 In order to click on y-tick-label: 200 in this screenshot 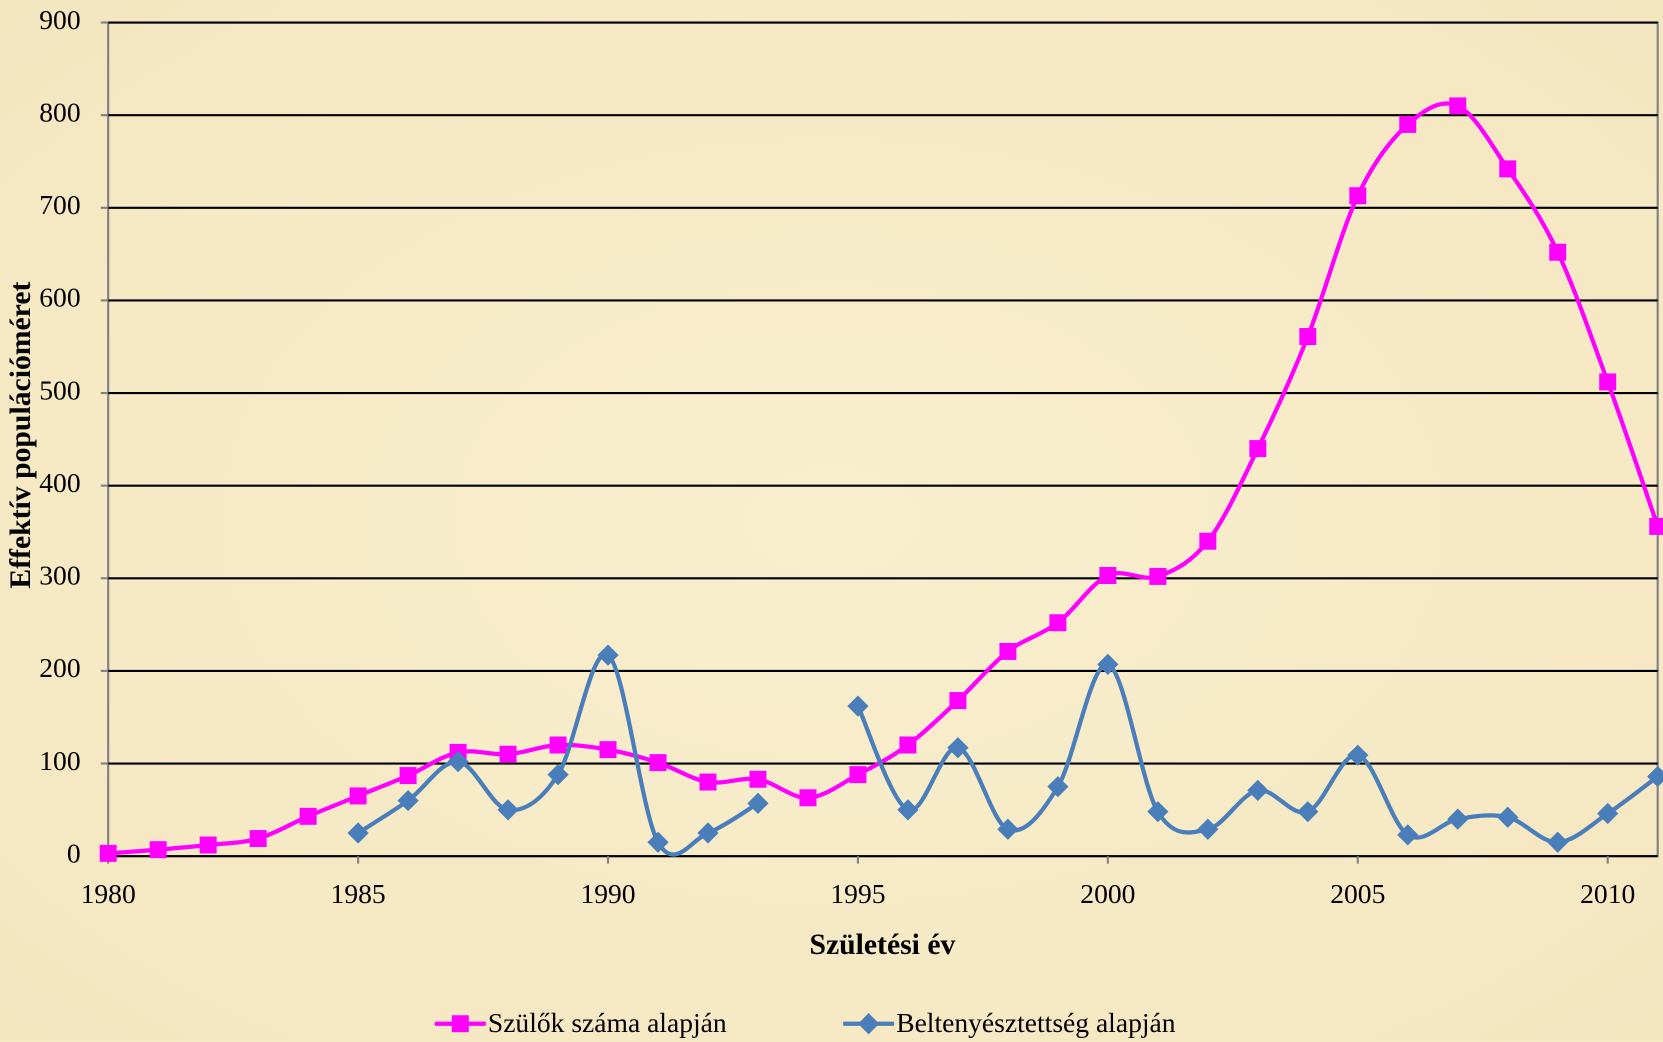, I will do `click(59, 667)`.